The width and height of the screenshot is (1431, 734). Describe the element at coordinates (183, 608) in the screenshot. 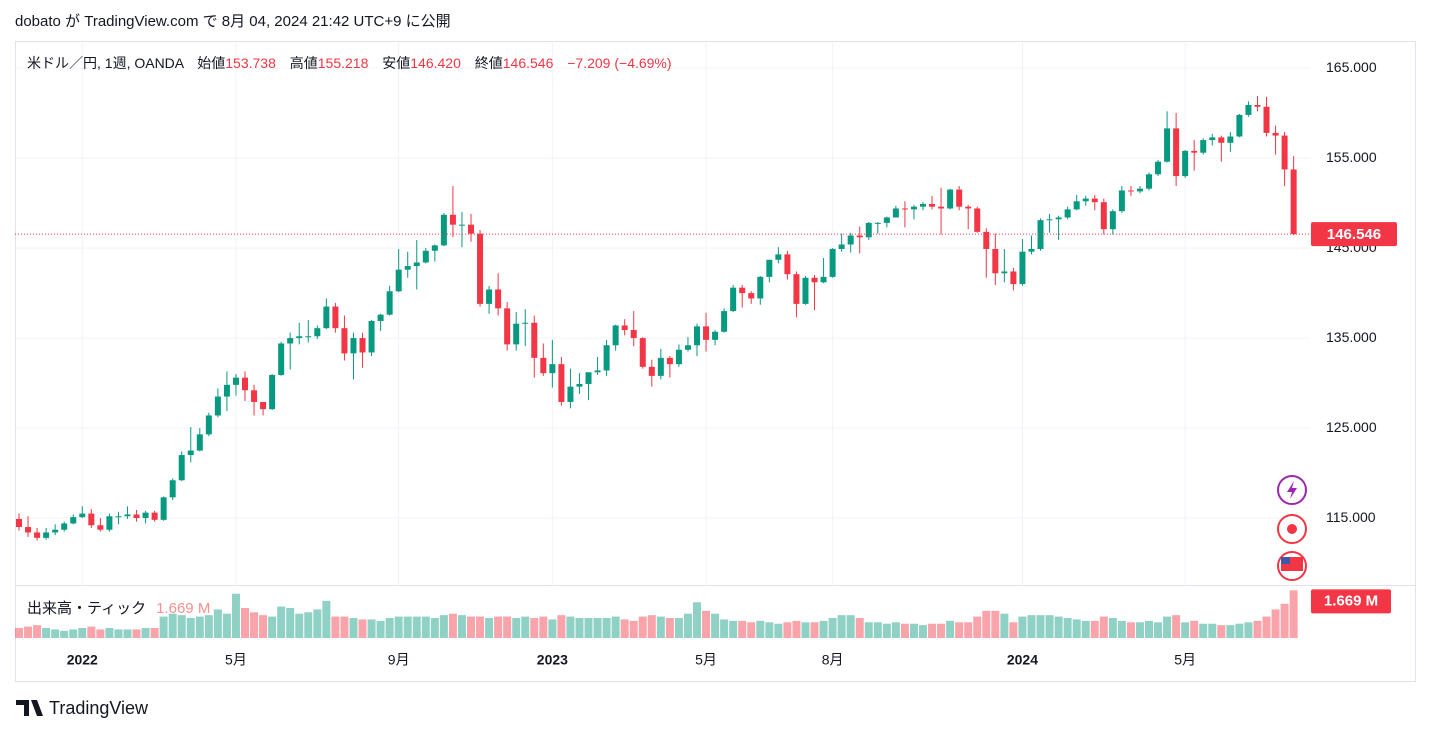

I see `volume-value: 1.669 M` at that location.